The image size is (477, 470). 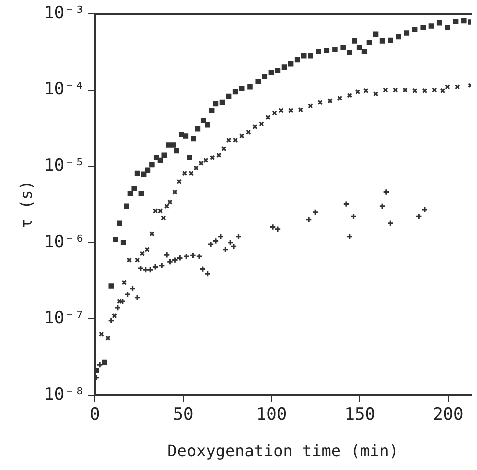 What do you see at coordinates (95, 415) in the screenshot?
I see `x-tick-label: 0` at bounding box center [95, 415].